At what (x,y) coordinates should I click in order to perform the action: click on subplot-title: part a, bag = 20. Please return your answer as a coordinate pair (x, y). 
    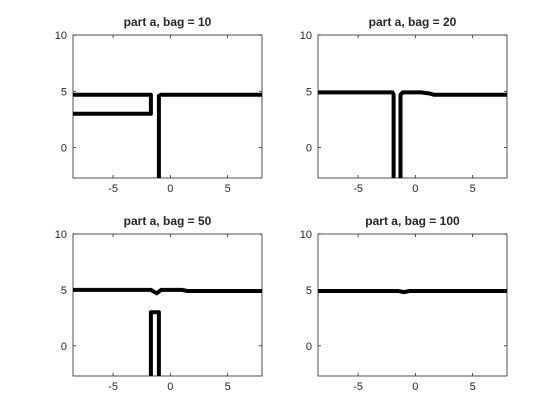
    Looking at the image, I should click on (413, 22).